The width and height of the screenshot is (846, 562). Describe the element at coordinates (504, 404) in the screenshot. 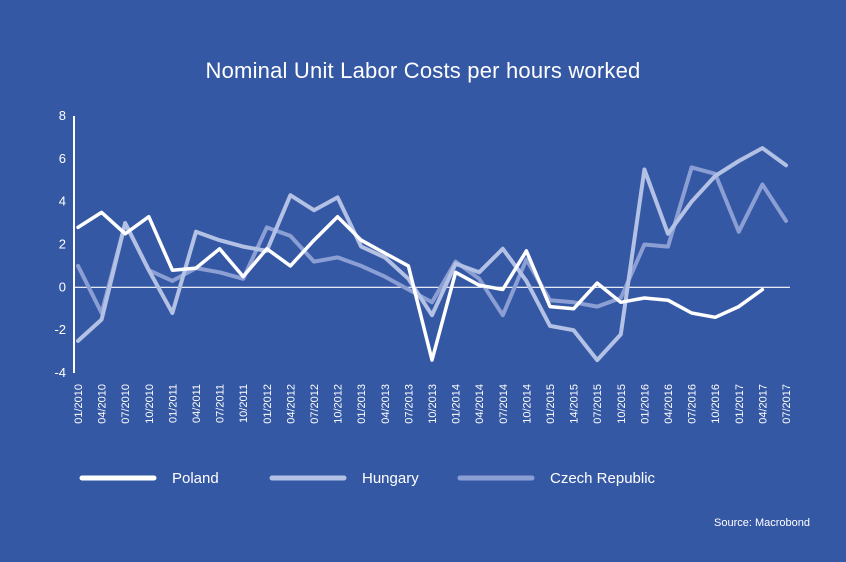

I see `x-tick-label: 07/2014` at that location.